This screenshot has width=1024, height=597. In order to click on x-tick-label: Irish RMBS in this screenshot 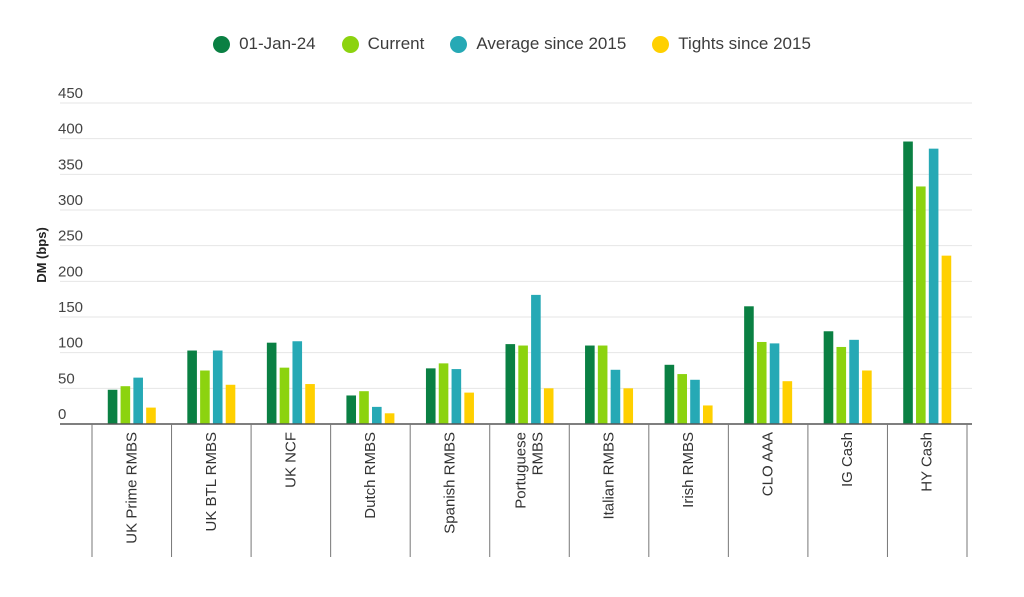, I will do `click(688, 470)`.